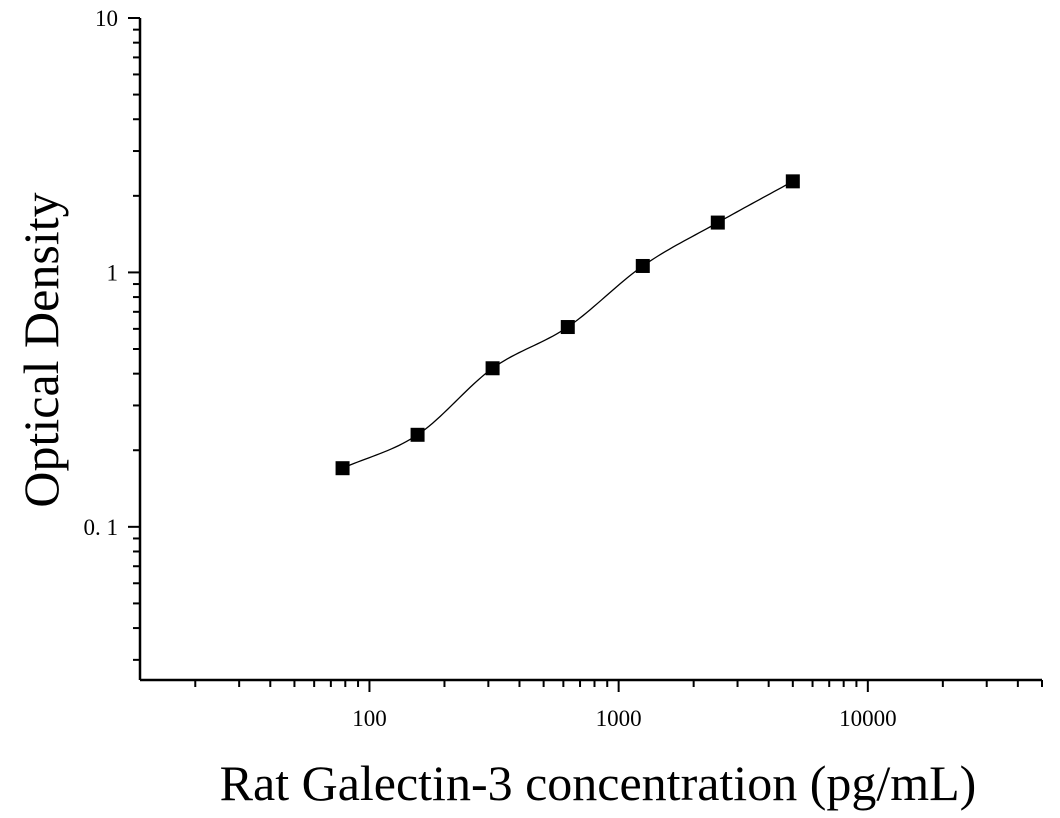  What do you see at coordinates (41, 349) in the screenshot?
I see `y-axis-title: Optical Density` at bounding box center [41, 349].